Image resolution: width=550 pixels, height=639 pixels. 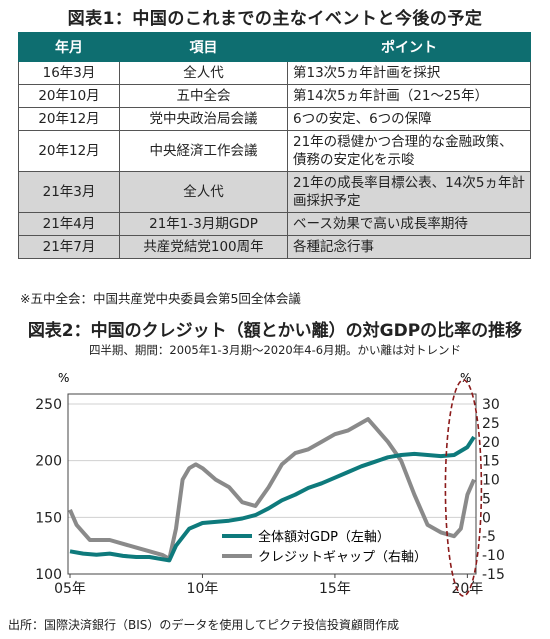 What do you see at coordinates (335, 589) in the screenshot?
I see `x-tick-label: 15年` at bounding box center [335, 589].